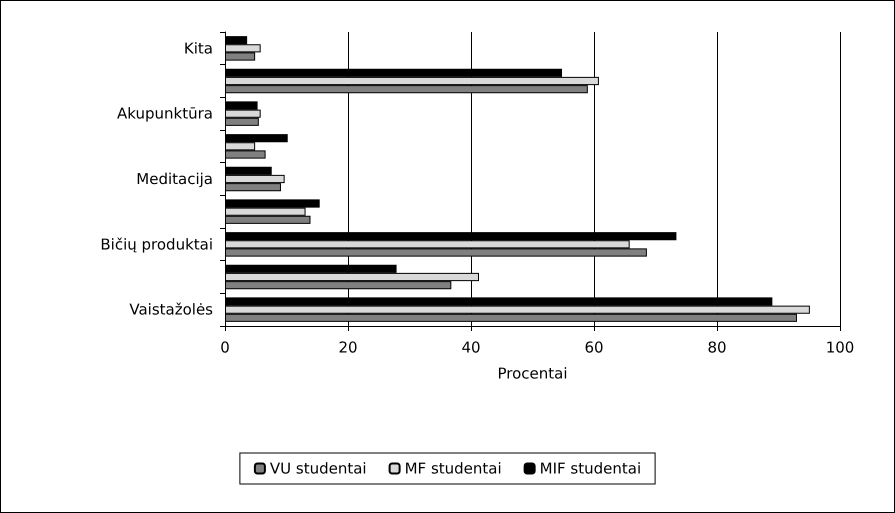 Image resolution: width=895 pixels, height=513 pixels. I want to click on legend-label: MF studentai, so click(453, 469).